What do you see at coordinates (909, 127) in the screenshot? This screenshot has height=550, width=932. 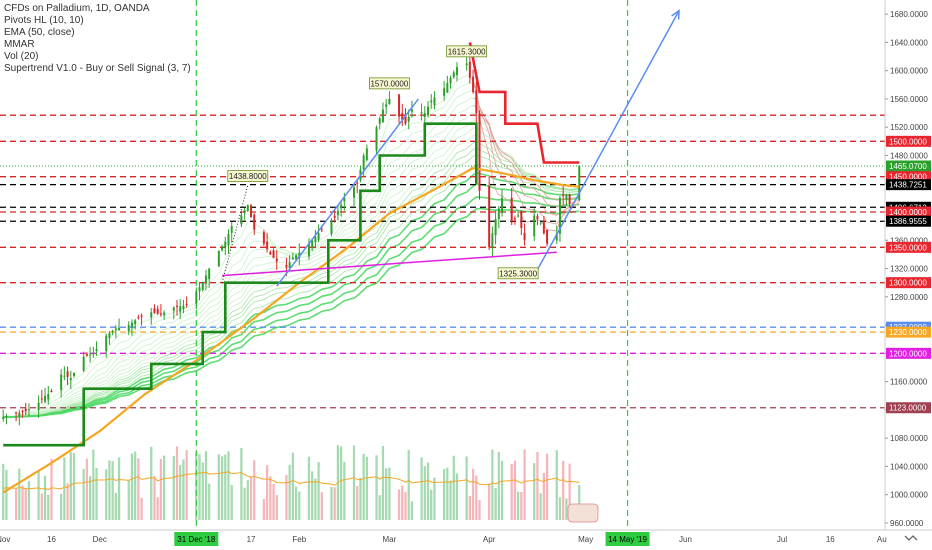 I see `price-tick-label: 1520.0000` at bounding box center [909, 127].